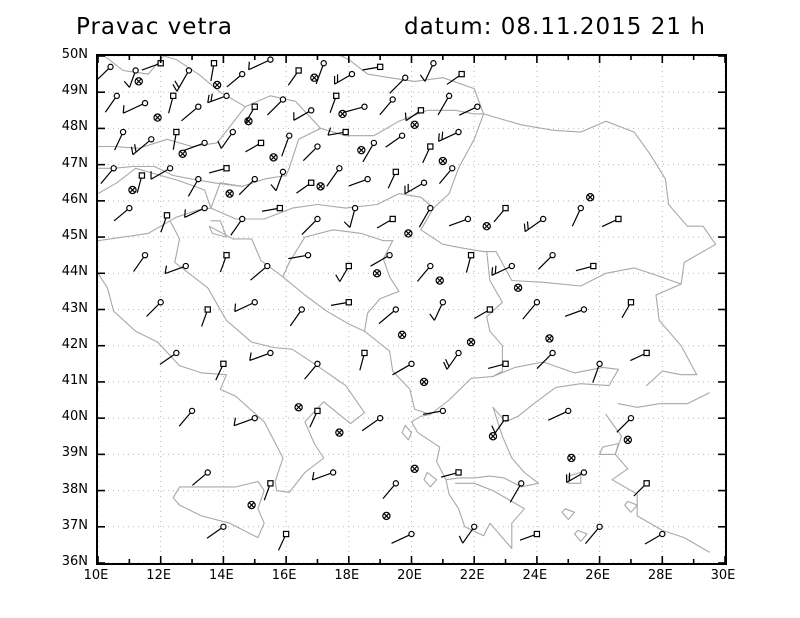  Describe the element at coordinates (74, 54) in the screenshot. I see `y-tick-label: 50N` at that location.